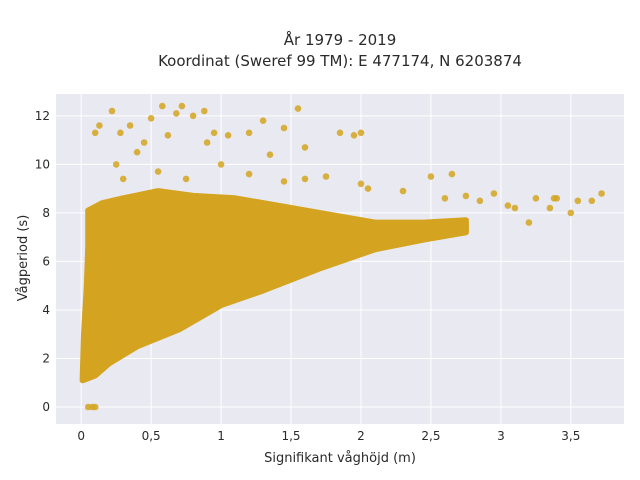 The height and width of the screenshot is (480, 640). Describe the element at coordinates (42, 164) in the screenshot. I see `y-tick-label: 10` at that location.